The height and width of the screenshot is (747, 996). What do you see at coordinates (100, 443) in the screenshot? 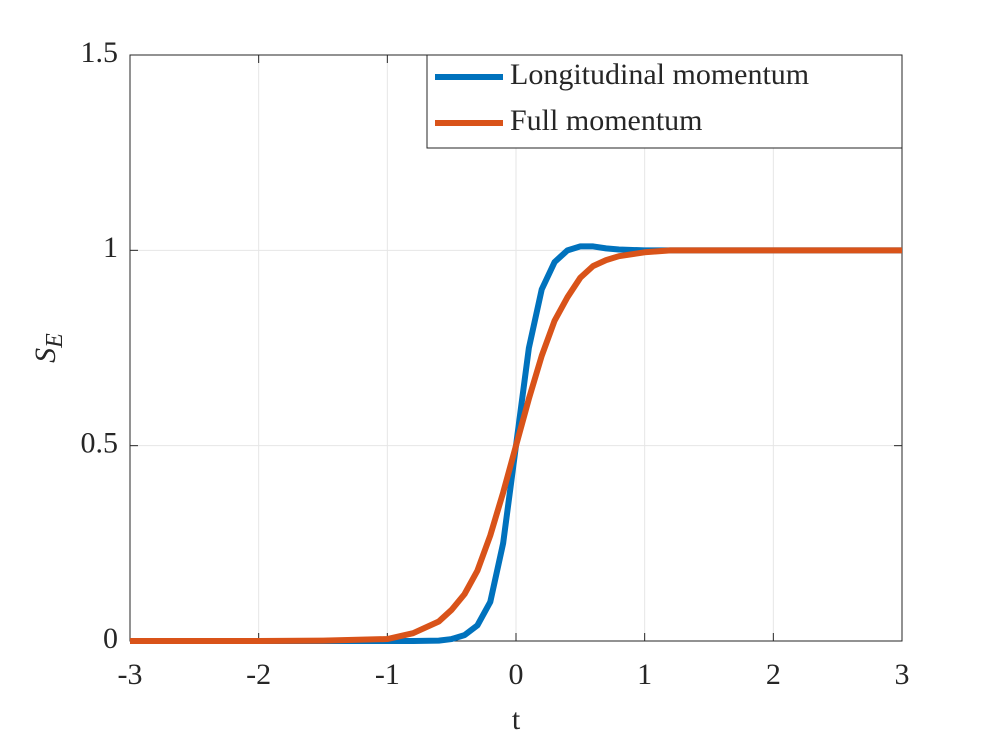
I see `y-tick-label: 0.5` at bounding box center [100, 443].